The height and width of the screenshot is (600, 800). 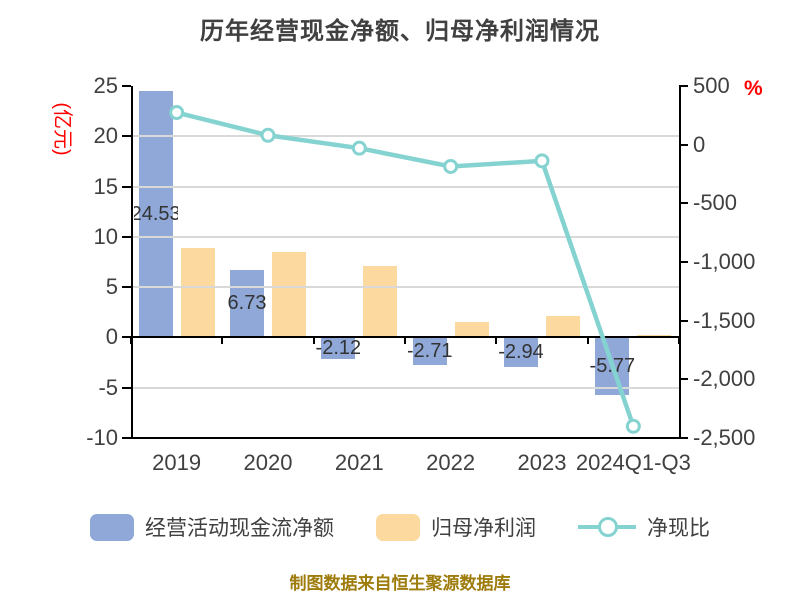 What do you see at coordinates (612, 365) in the screenshot?
I see `bar-value-label: -5.77` at bounding box center [612, 365].